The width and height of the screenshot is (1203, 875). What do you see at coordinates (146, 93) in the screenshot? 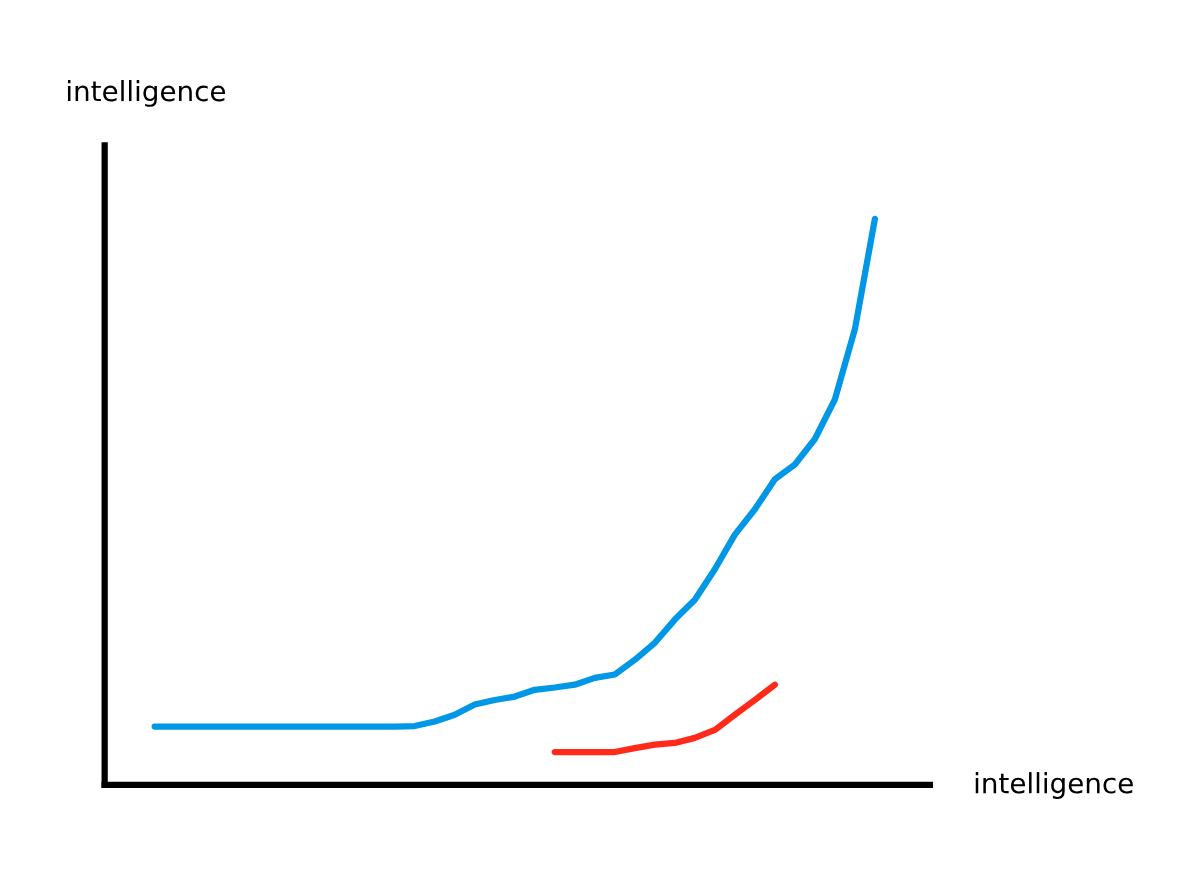
I see `y-axis-title: intelligence` at bounding box center [146, 93].